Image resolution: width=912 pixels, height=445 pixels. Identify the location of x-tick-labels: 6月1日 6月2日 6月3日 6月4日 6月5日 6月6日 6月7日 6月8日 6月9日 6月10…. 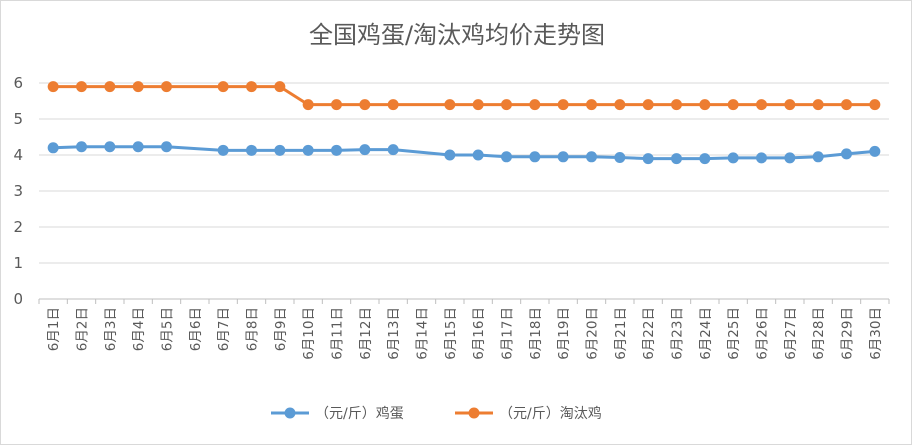
(465, 333).